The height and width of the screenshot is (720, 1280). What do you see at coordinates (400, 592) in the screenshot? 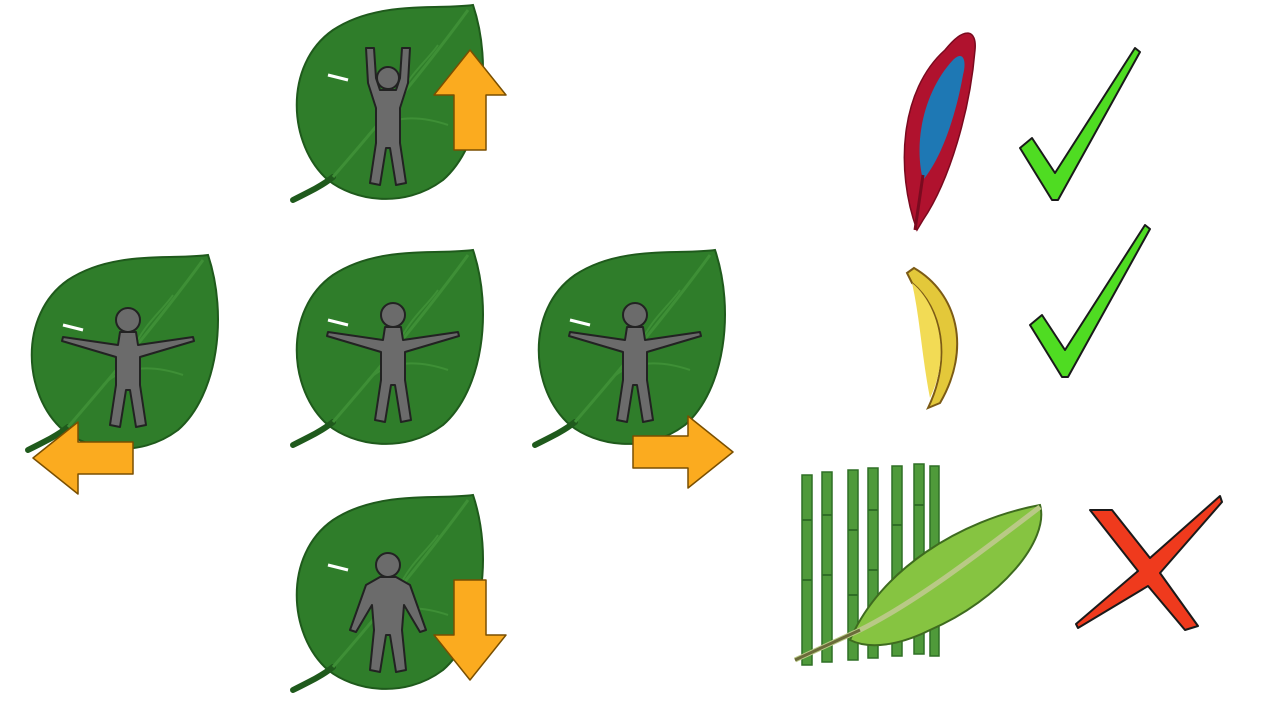
I see `leaf-tile-down` at bounding box center [400, 592].